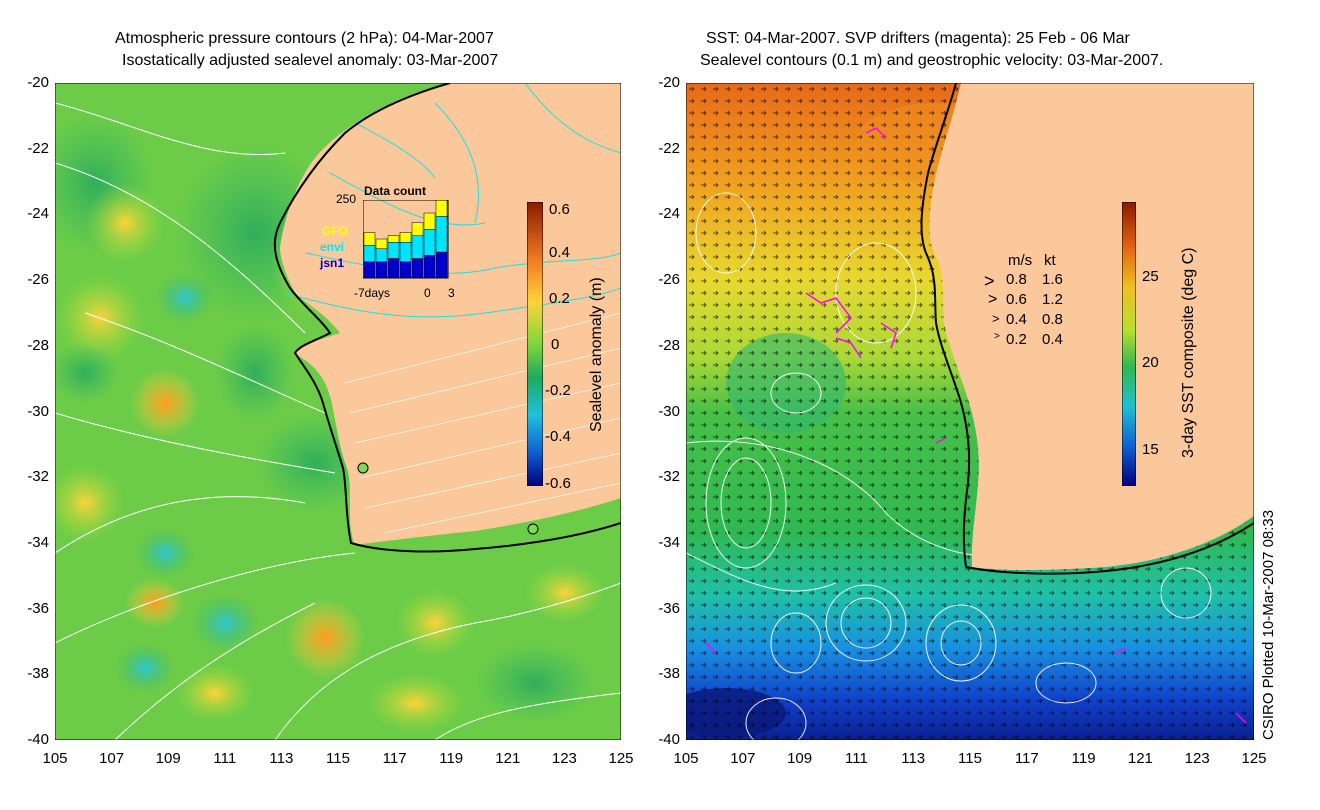  I want to click on left-colorbar-tick: -0.6, so click(558, 483).